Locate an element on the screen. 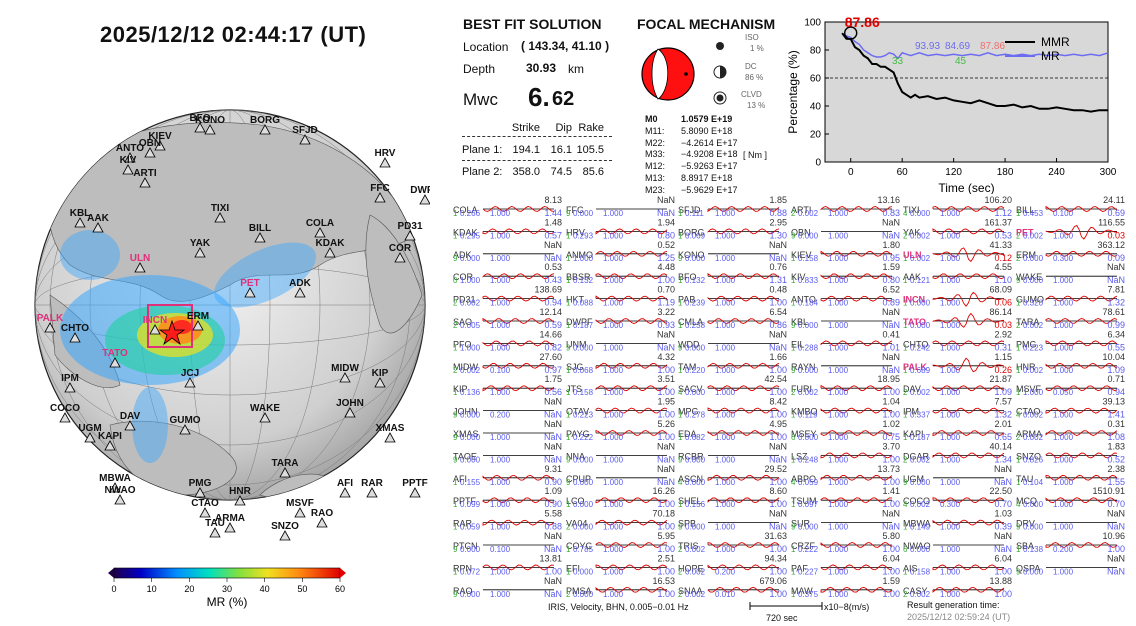 The image size is (1136, 626). waveform-amplitude: 1.41 is located at coordinates (891, 491).